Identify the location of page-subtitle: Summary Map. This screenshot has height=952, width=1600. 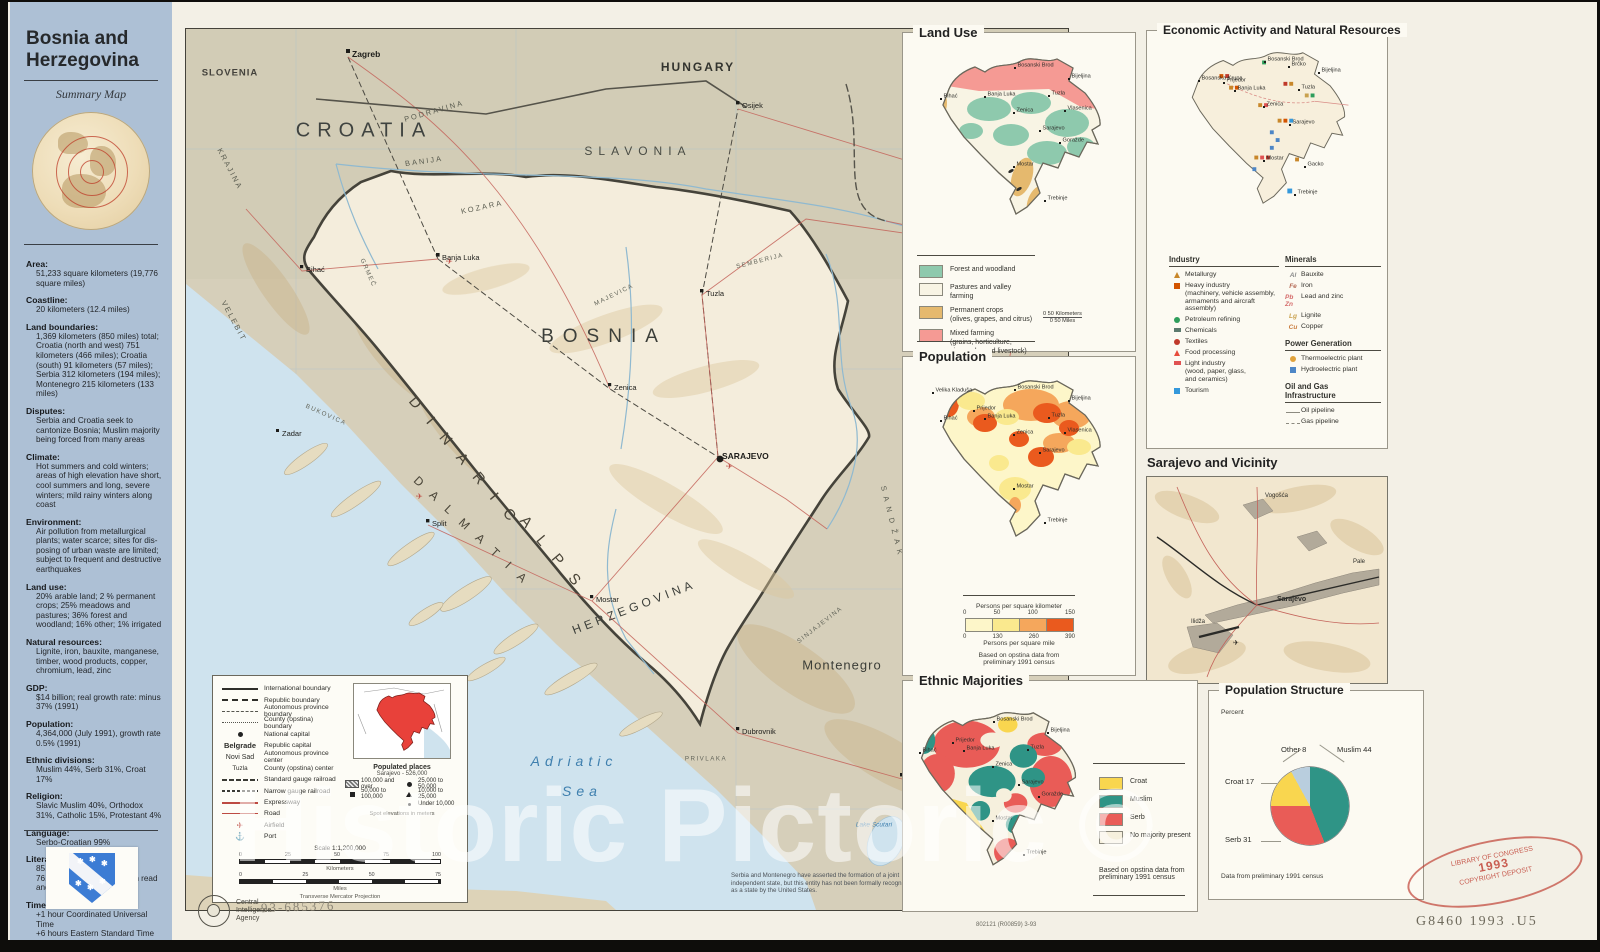
(91, 94).